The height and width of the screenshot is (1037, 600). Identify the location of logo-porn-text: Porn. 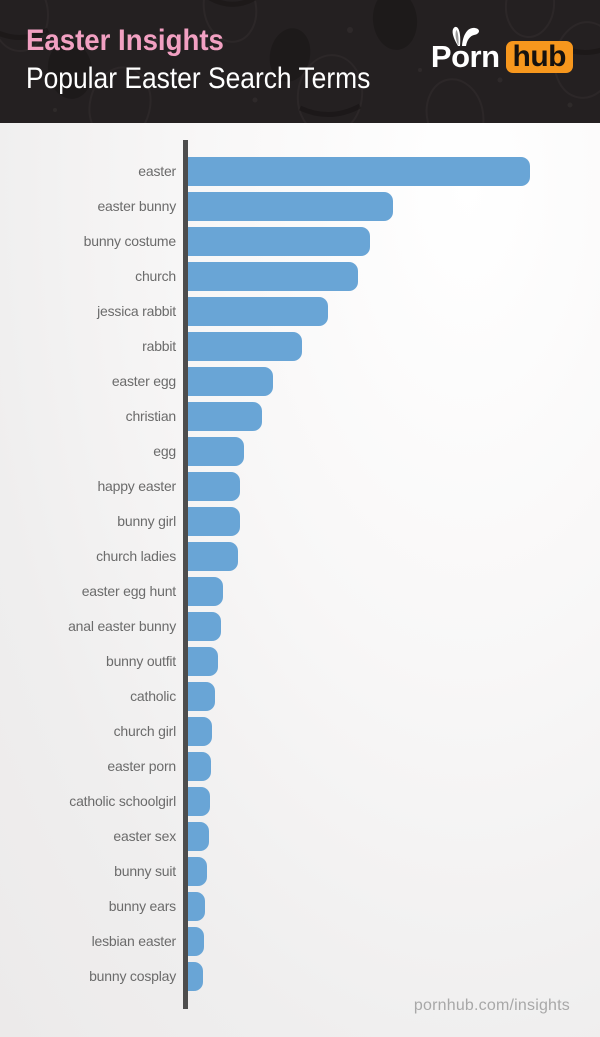
(465, 49).